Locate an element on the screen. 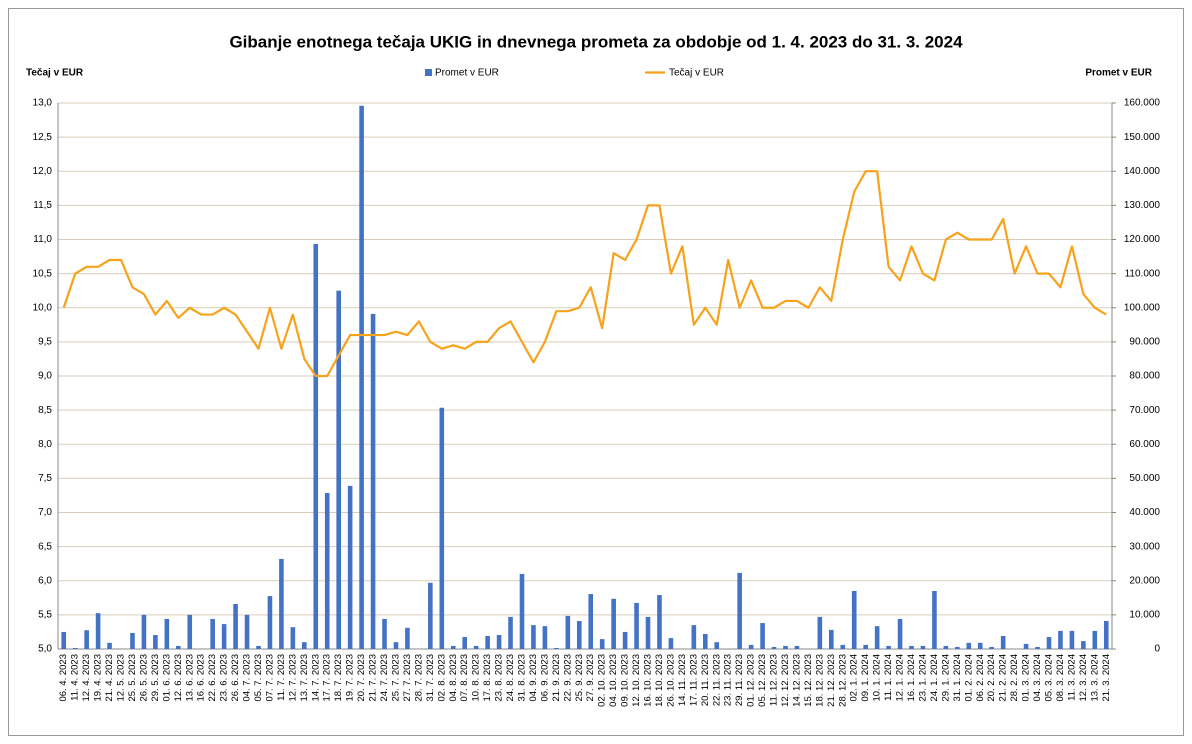  x-tick-label: 21. 7. 2023 is located at coordinates (373, 678).